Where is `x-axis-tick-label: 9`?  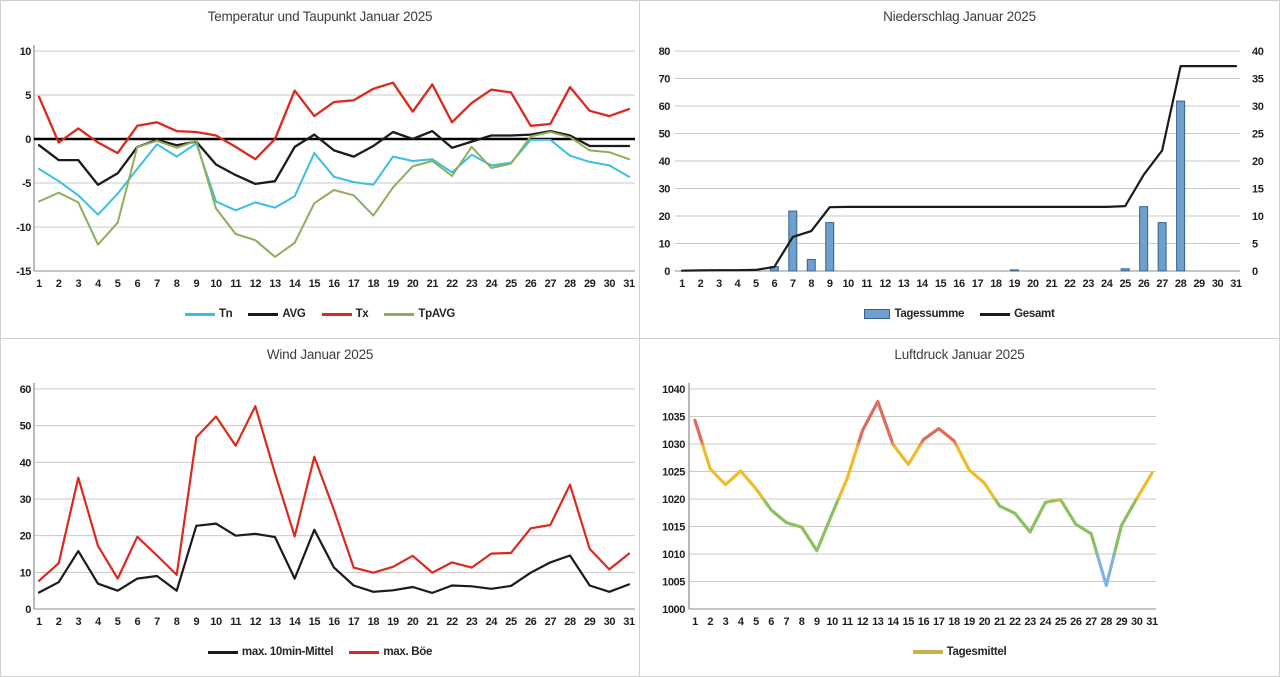 x-axis-tick-label: 9 is located at coordinates (196, 284).